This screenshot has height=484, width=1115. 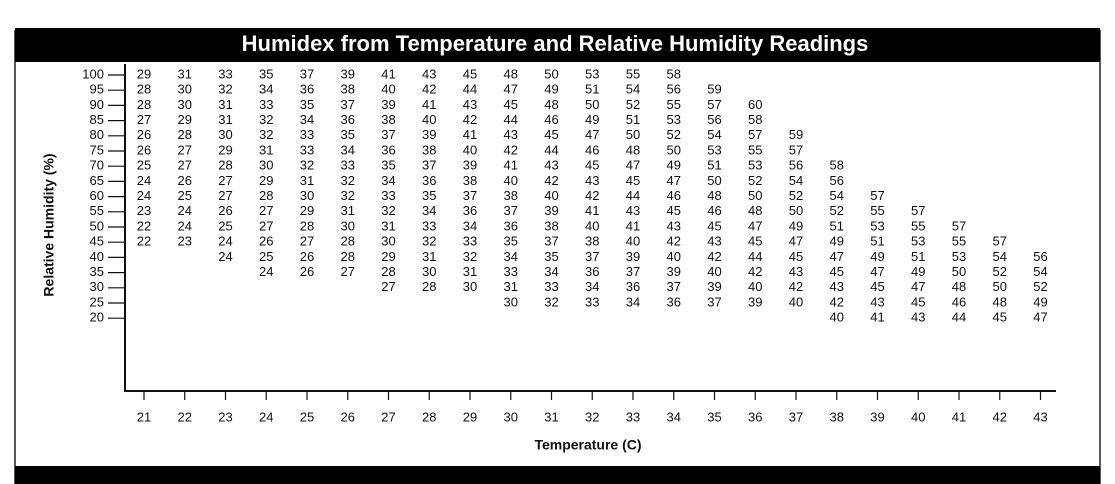 I want to click on humidex-cell: 59, so click(x=796, y=134).